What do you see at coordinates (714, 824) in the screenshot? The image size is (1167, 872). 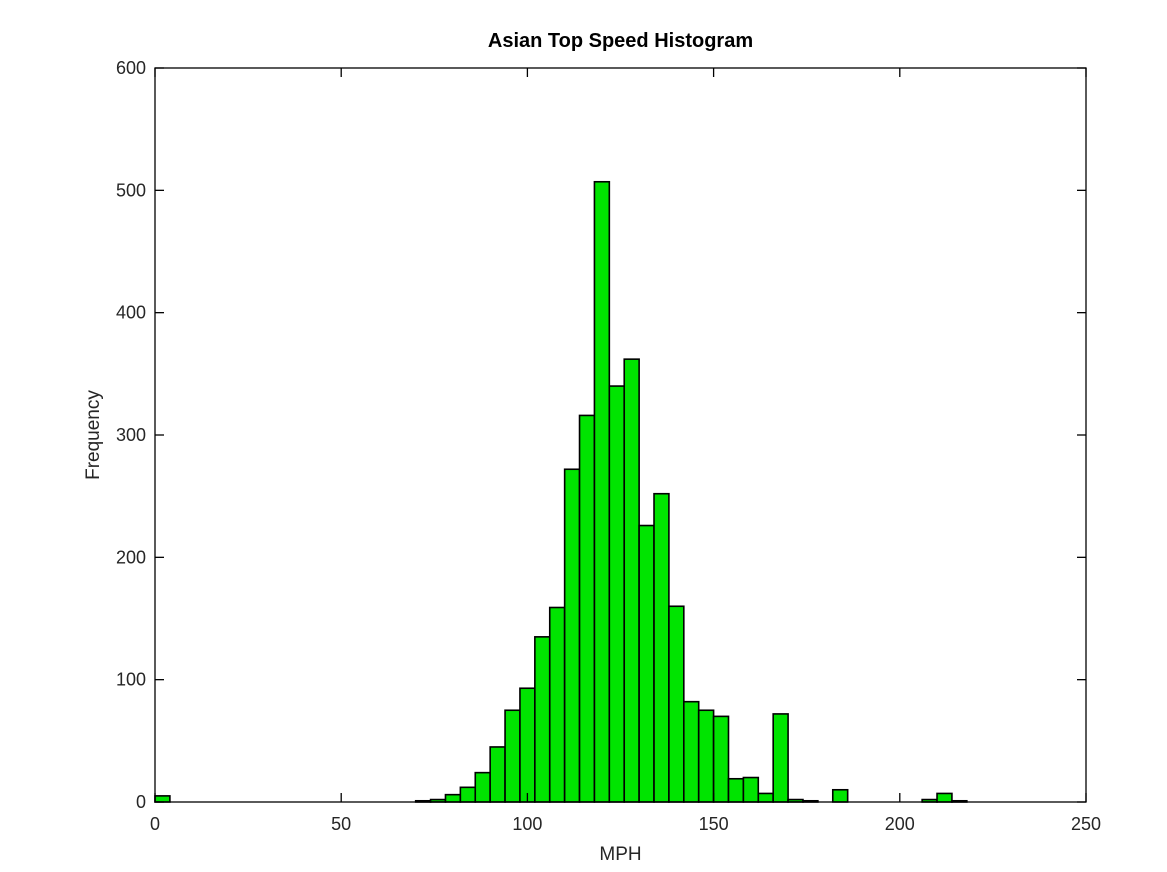 I see `x-tick-label: 150` at bounding box center [714, 824].